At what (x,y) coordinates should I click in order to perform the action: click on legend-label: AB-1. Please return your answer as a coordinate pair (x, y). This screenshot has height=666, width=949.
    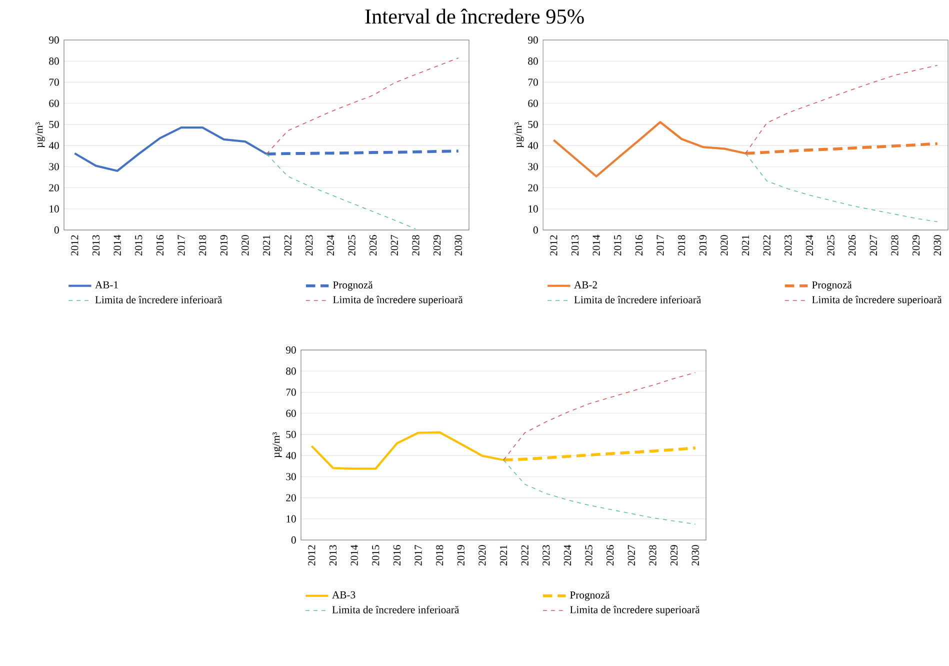
    Looking at the image, I should click on (106, 284).